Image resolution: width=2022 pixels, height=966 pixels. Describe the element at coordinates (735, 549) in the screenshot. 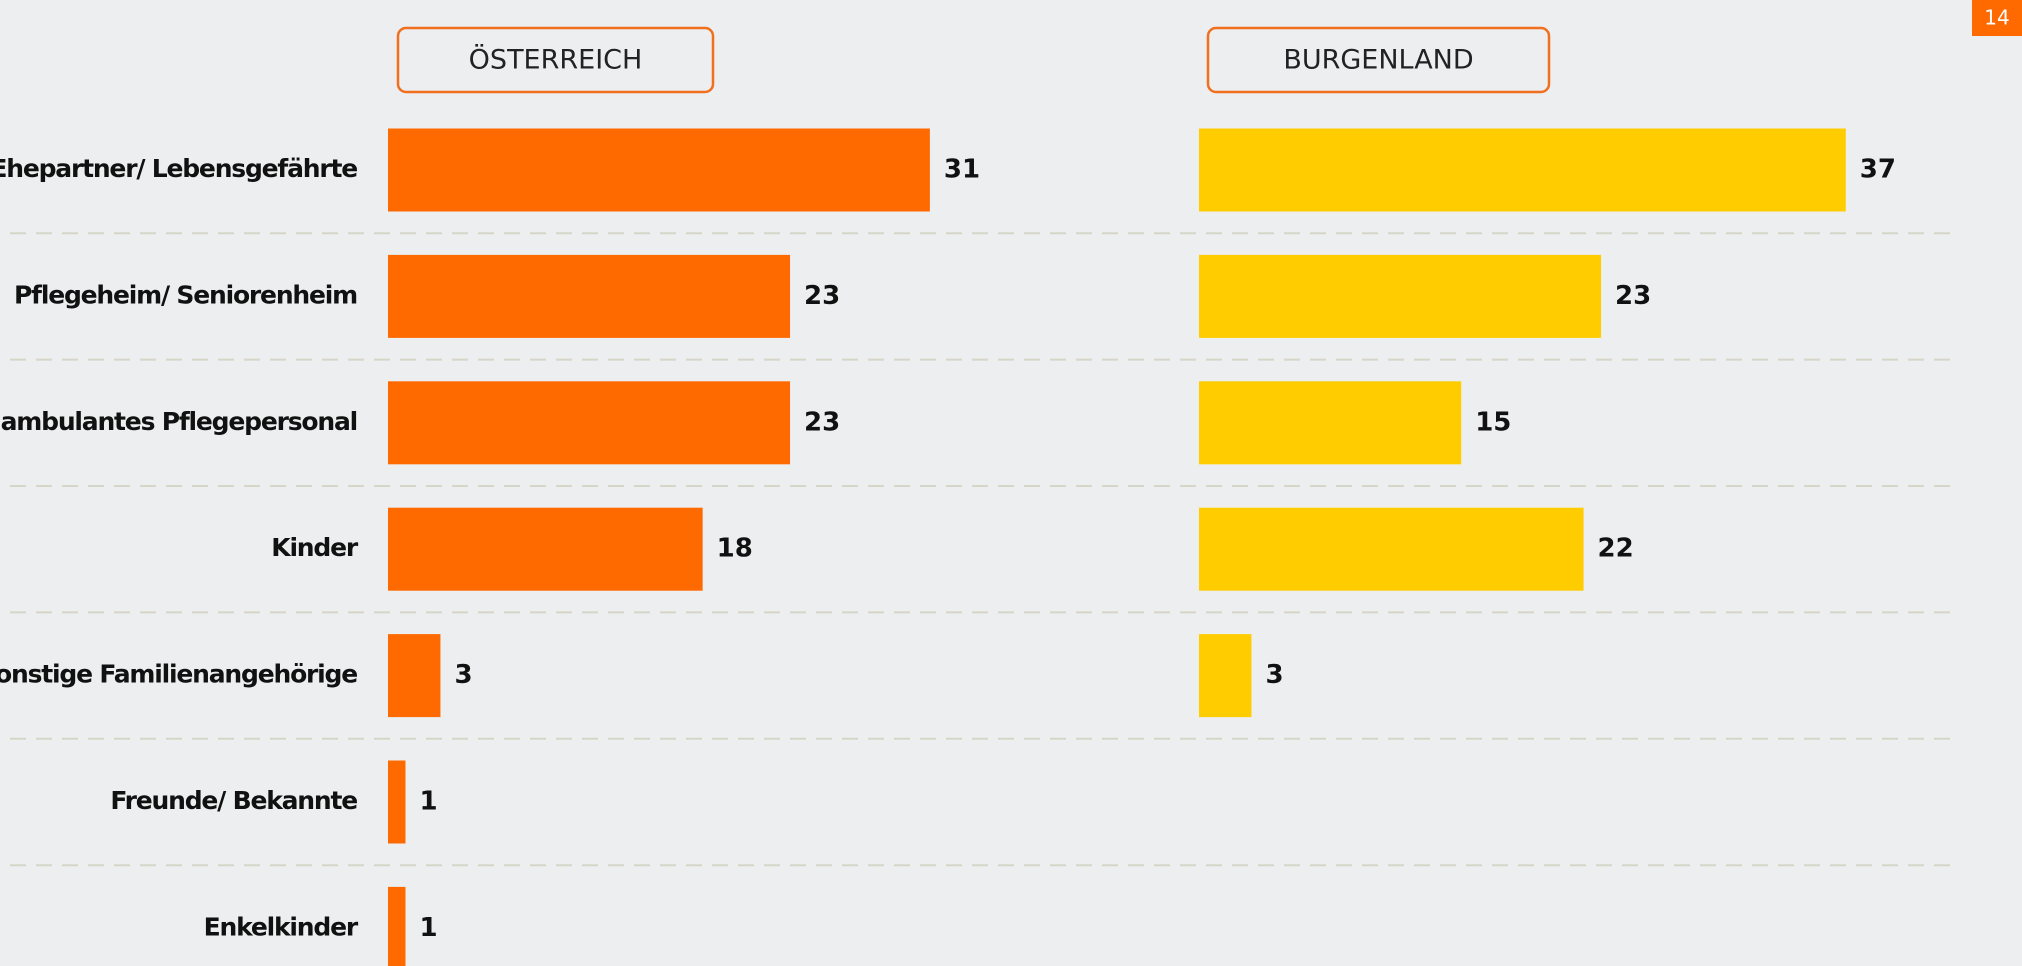

I see `value-label: 18` at that location.